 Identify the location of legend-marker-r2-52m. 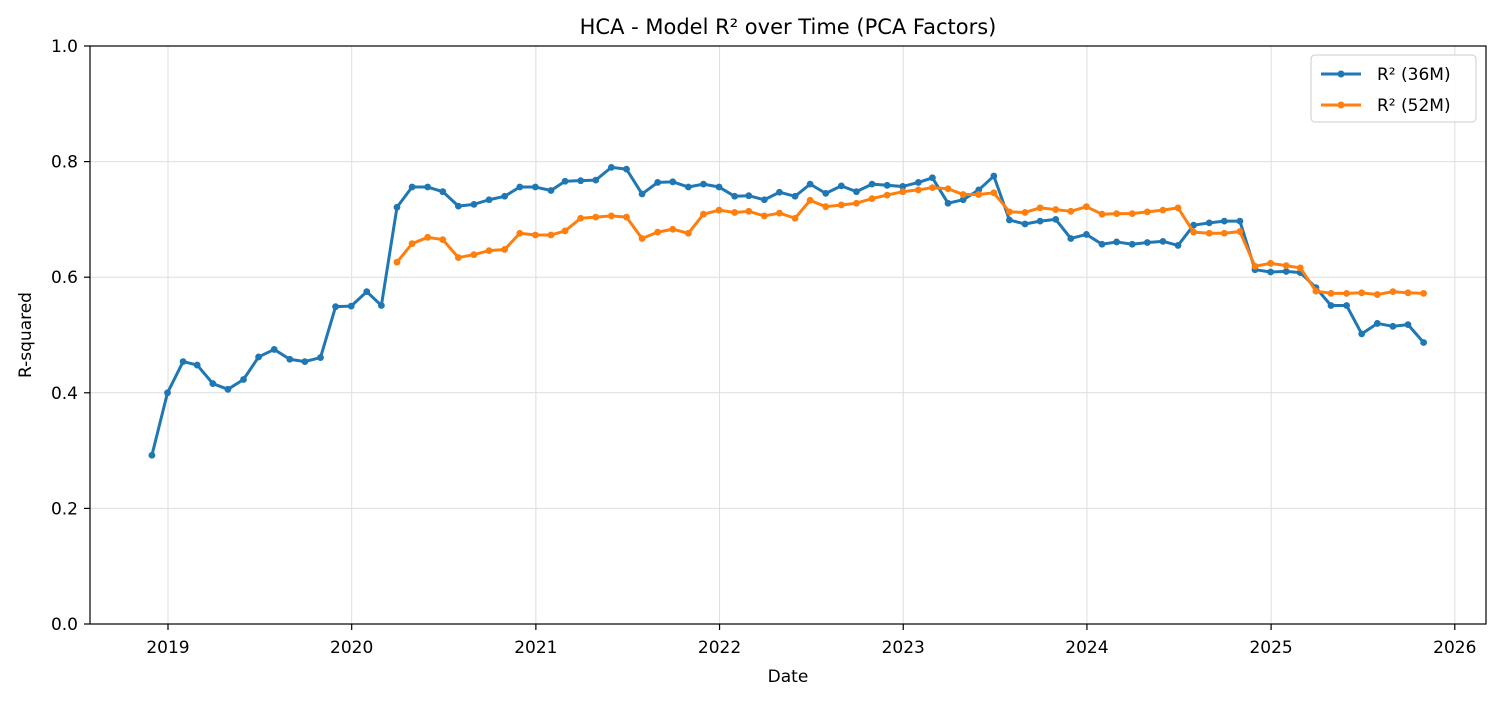
(1341, 105).